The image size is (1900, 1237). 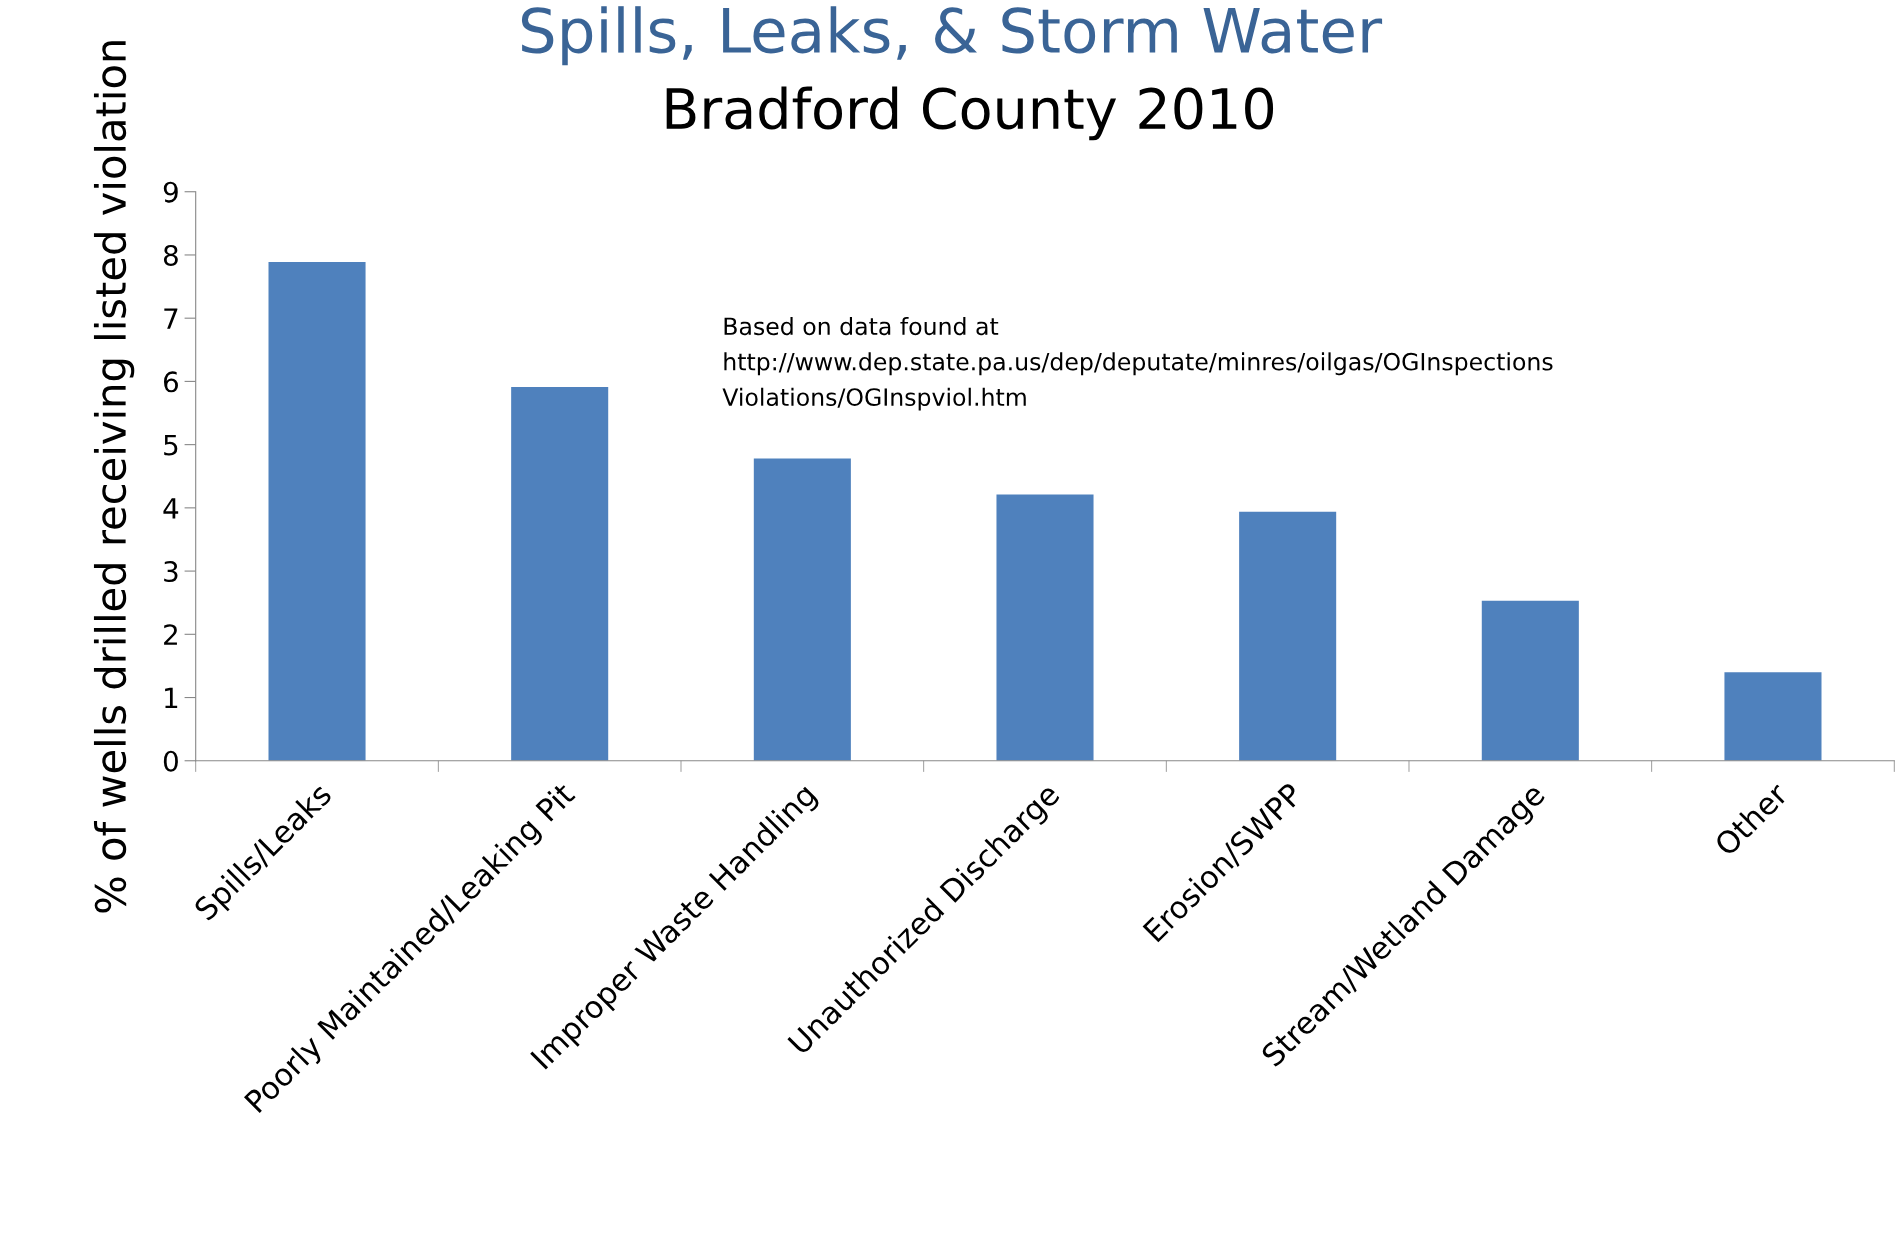 What do you see at coordinates (952, 36) in the screenshot?
I see `chart-title: Spills, Leaks, & Storm Water` at bounding box center [952, 36].